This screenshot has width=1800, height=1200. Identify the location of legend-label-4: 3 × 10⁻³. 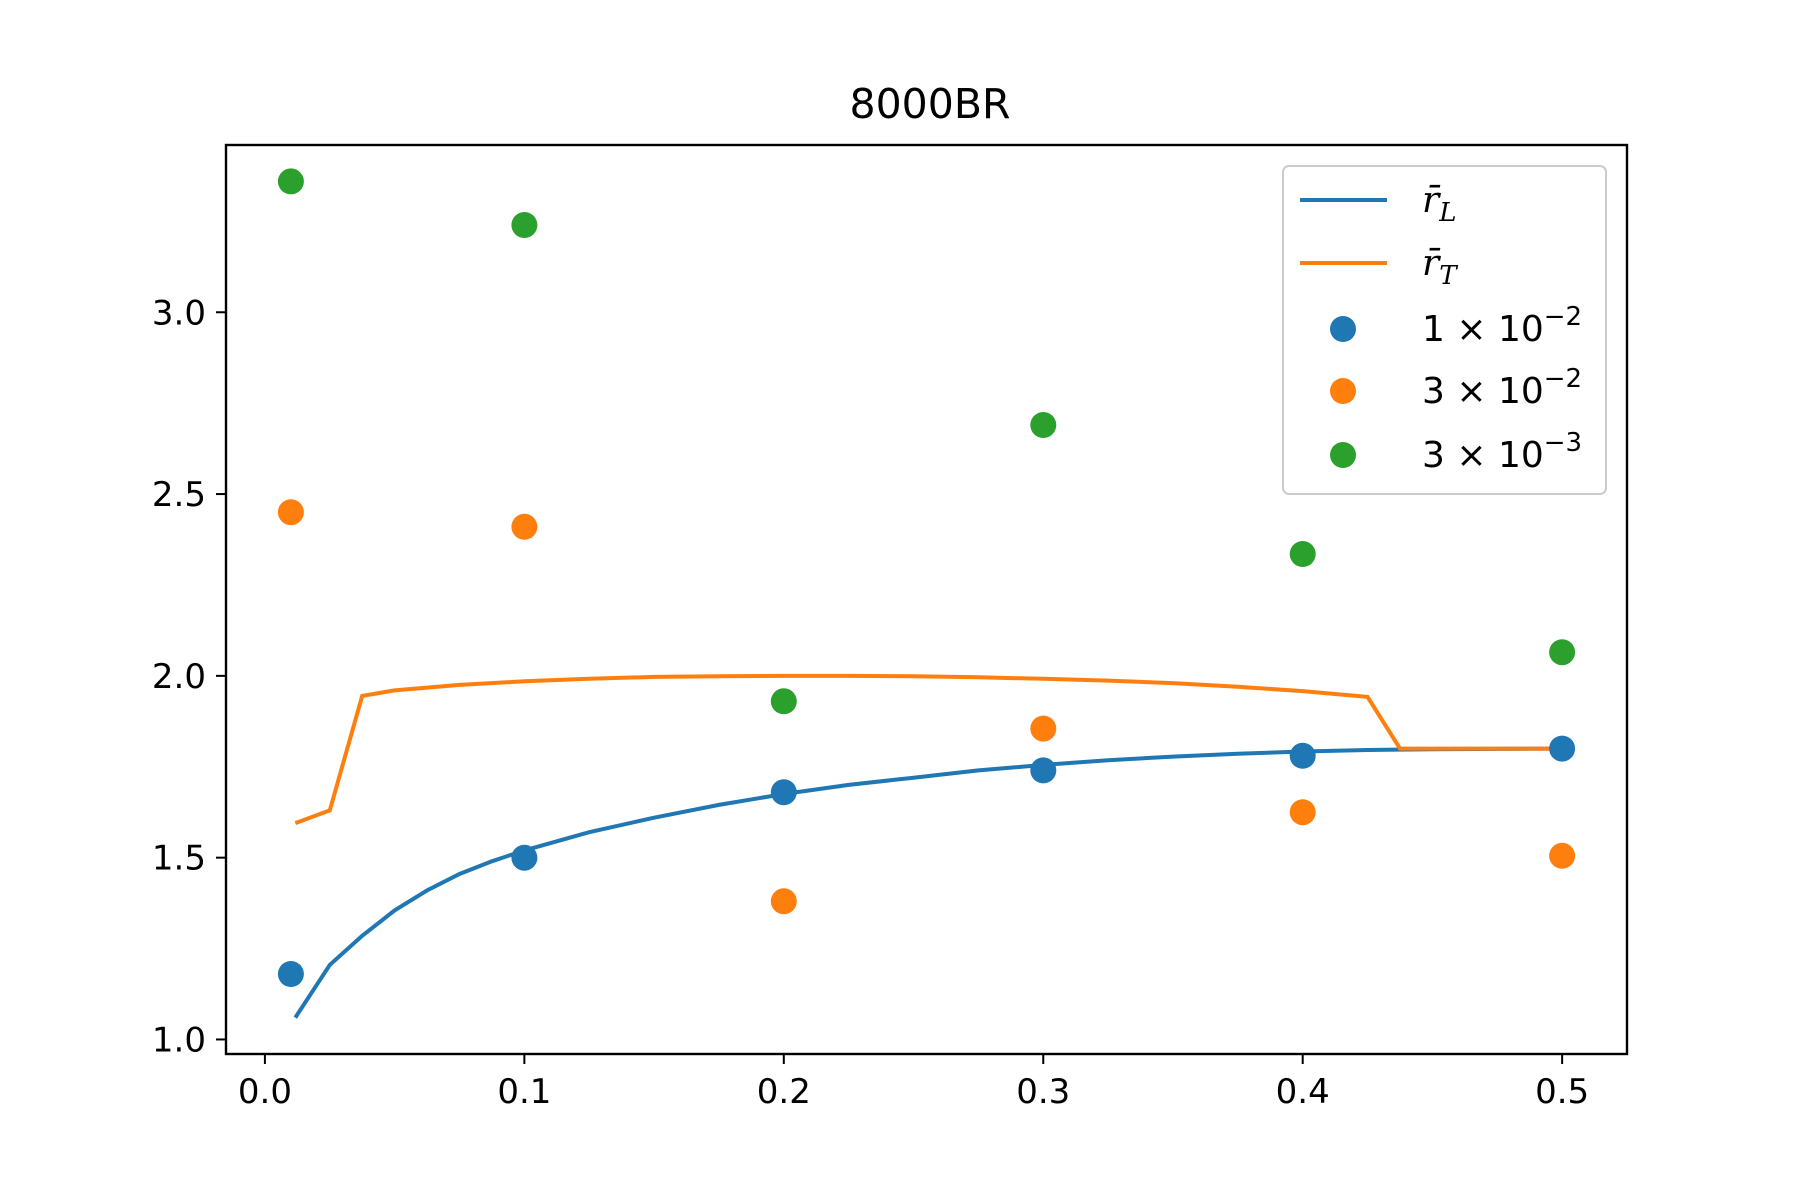
(1502, 452).